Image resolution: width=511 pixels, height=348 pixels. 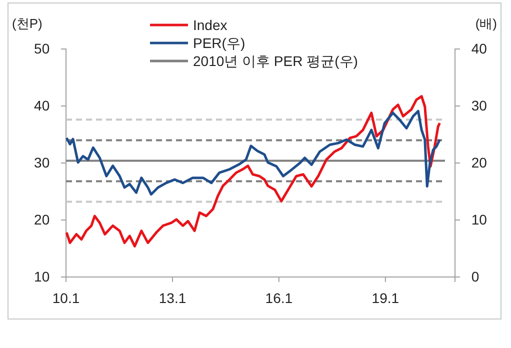 I want to click on y-tick-label: 20, so click(x=42, y=219).